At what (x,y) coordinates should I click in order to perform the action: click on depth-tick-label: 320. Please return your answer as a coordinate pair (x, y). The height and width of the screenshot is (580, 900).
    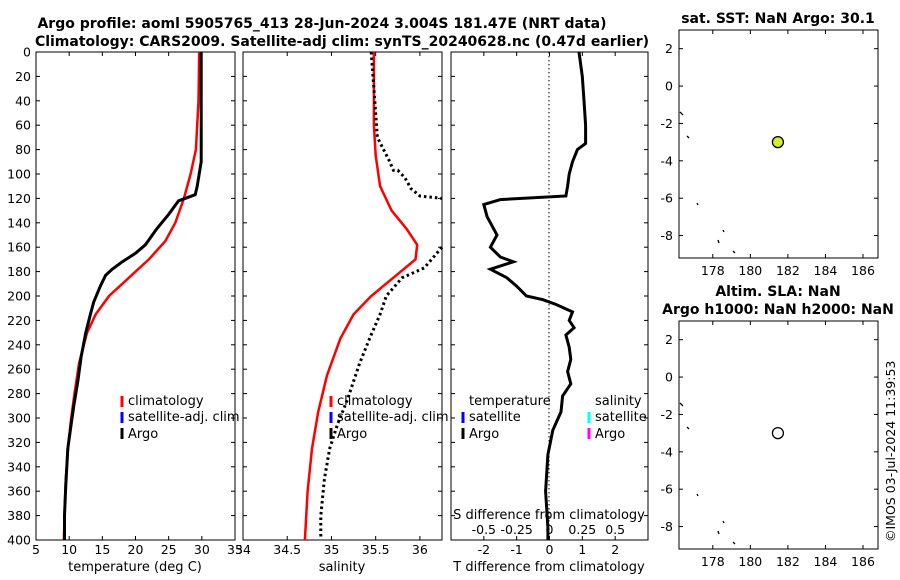
    Looking at the image, I should click on (19, 442).